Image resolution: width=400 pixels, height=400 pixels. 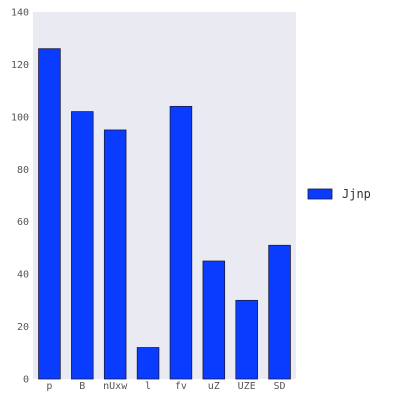 What do you see at coordinates (246, 339) in the screenshot?
I see `bar-uze` at bounding box center [246, 339].